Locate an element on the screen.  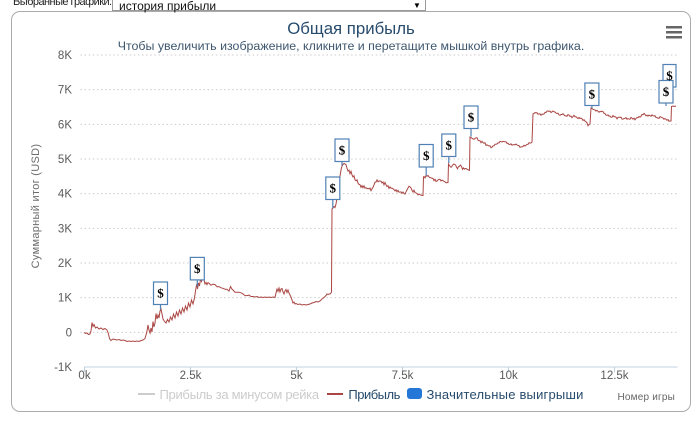
svg-text: 12.5k is located at coordinates (614, 376).